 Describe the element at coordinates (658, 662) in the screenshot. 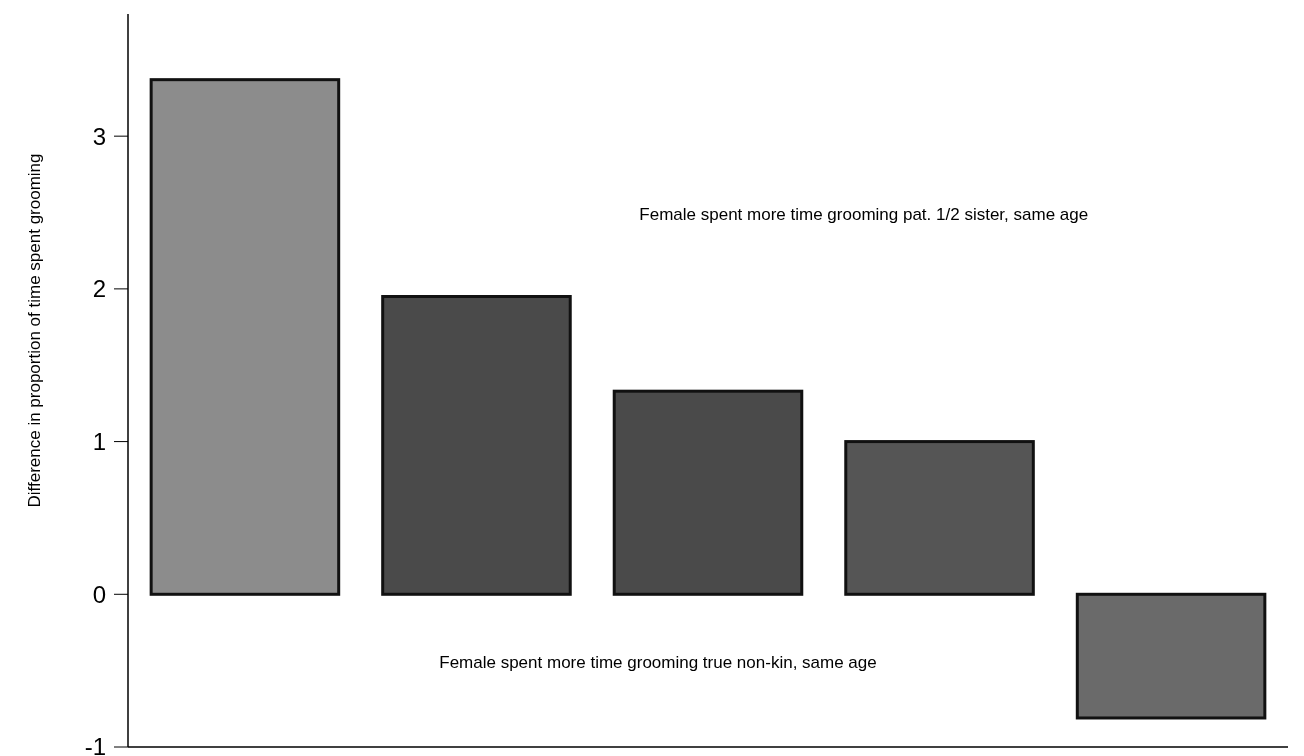

I see `annotation: Female spent more time grooming true non-kin, same age` at that location.